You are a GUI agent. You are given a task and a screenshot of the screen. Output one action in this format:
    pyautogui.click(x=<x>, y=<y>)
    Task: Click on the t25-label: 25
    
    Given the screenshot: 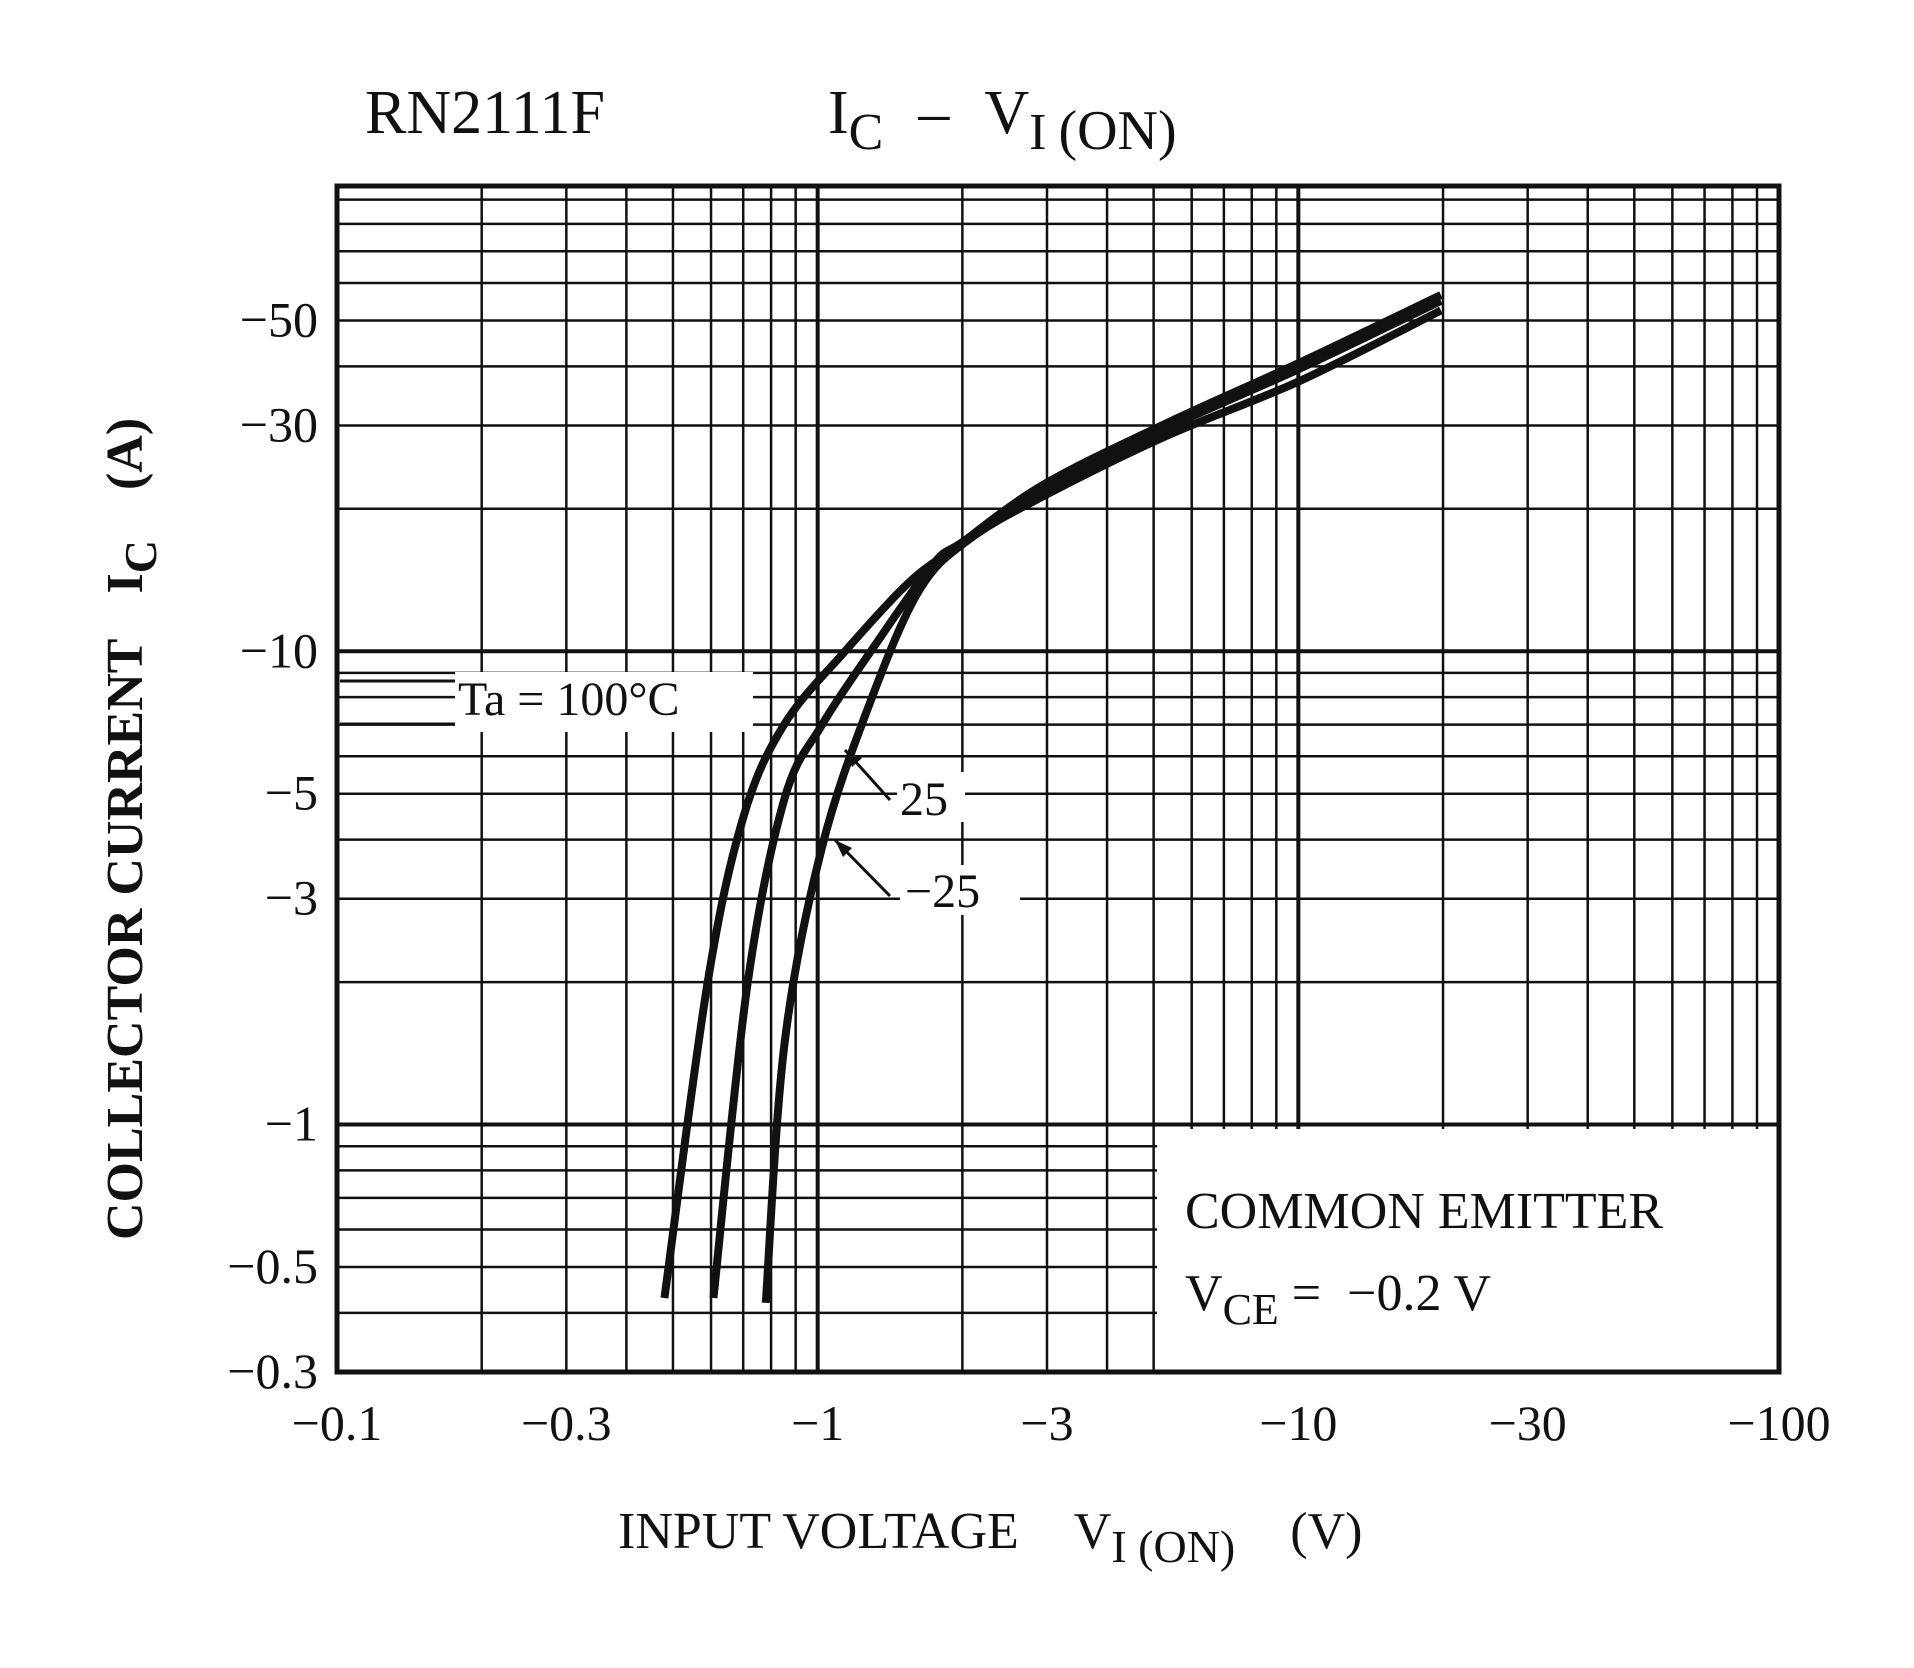 What is the action you would take?
    pyautogui.click(x=924, y=799)
    